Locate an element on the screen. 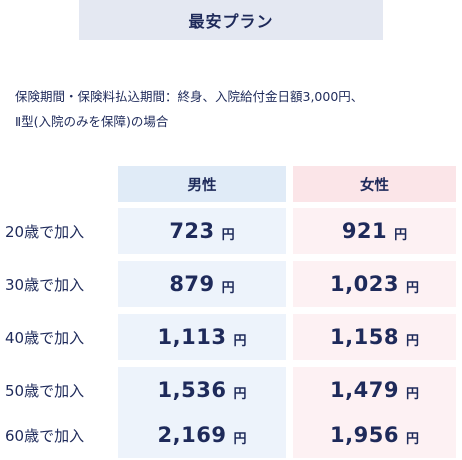 This screenshot has height=460, width=462. premium-cell-female-age-30: 1,023 円 is located at coordinates (374, 284).